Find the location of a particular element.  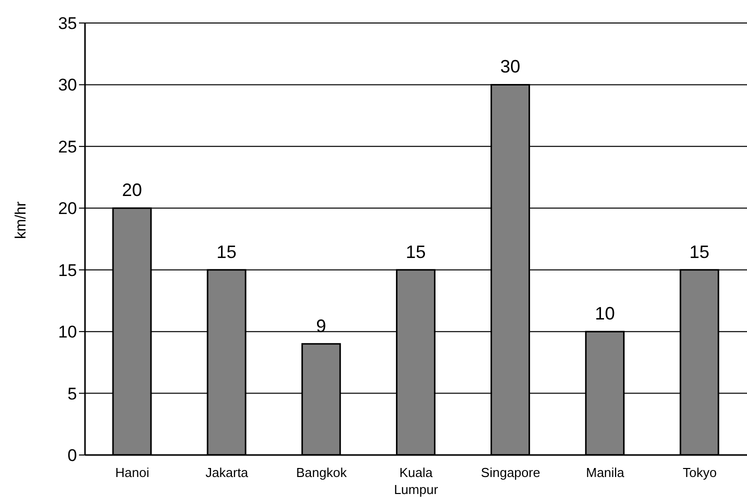

x-tick-label: Manila is located at coordinates (606, 472).